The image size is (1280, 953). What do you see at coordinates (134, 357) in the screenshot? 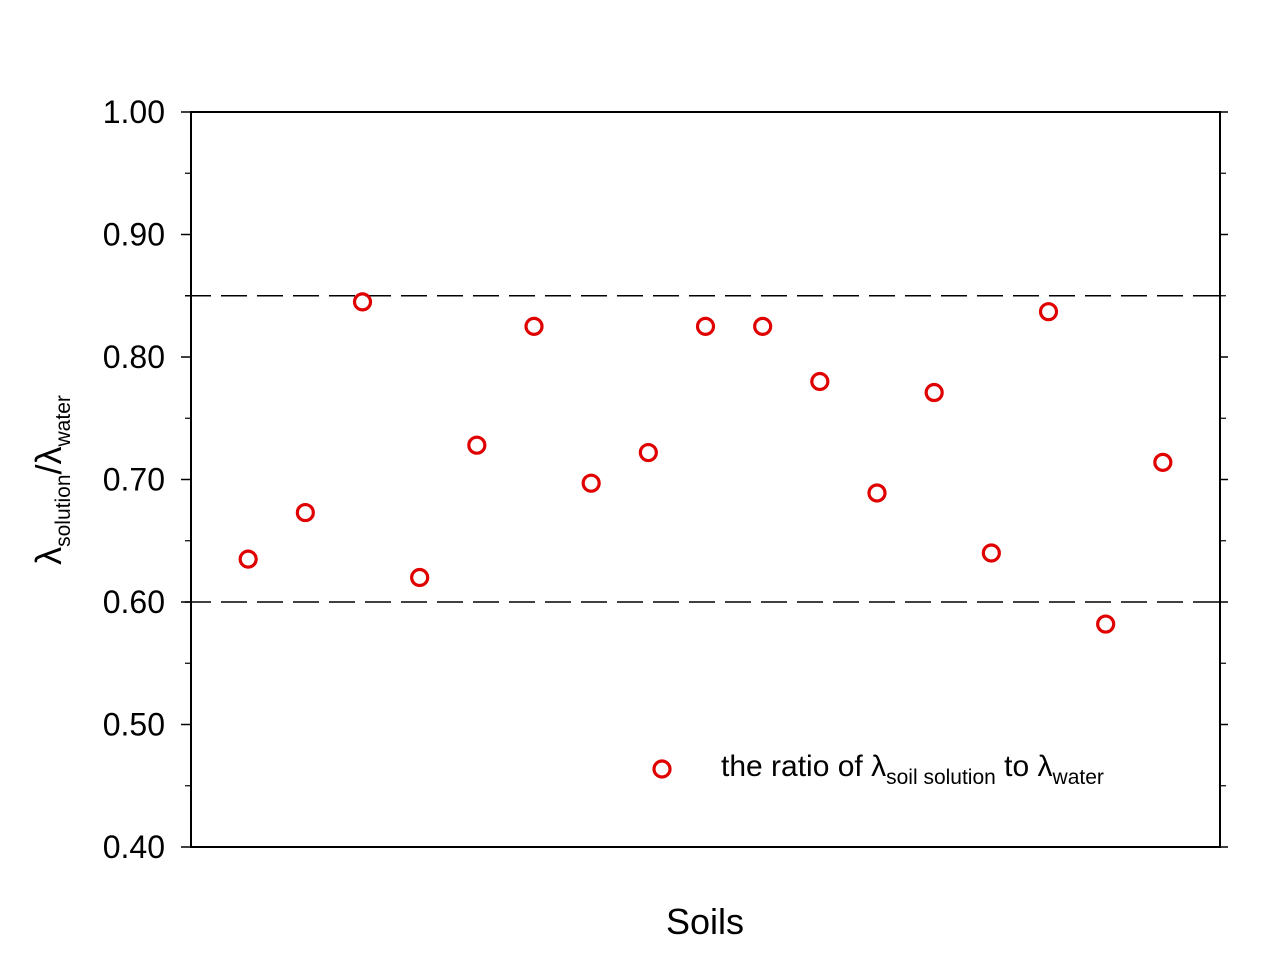
I see `y-tick-label: 0.80` at bounding box center [134, 357].